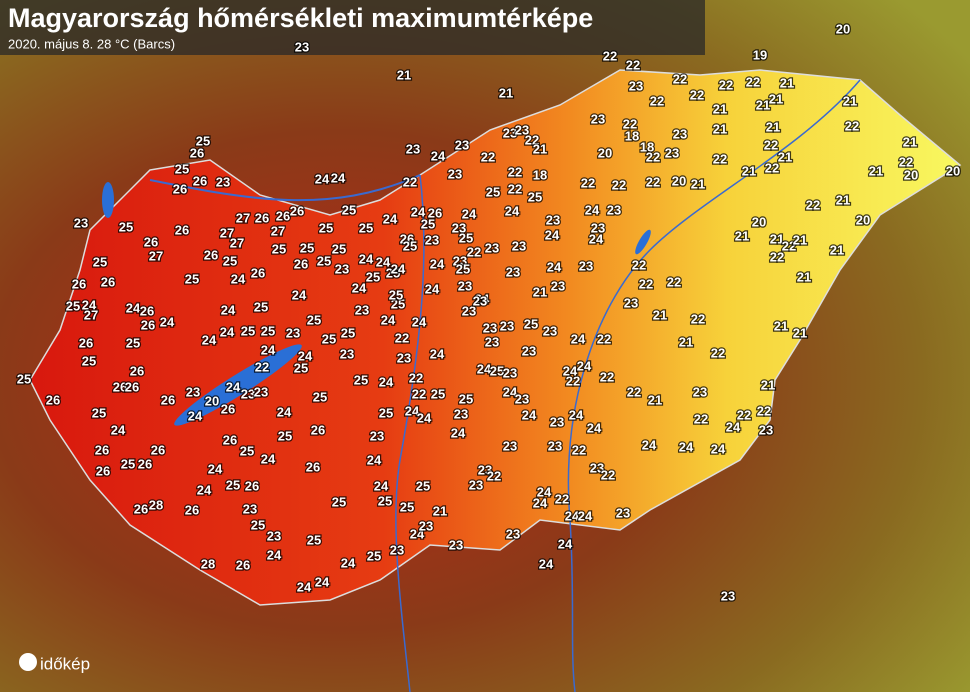 This screenshot has width=970, height=692. What do you see at coordinates (300, 18) in the screenshot?
I see `title: Magyarország hőmérsékleti maximumtérképe` at bounding box center [300, 18].